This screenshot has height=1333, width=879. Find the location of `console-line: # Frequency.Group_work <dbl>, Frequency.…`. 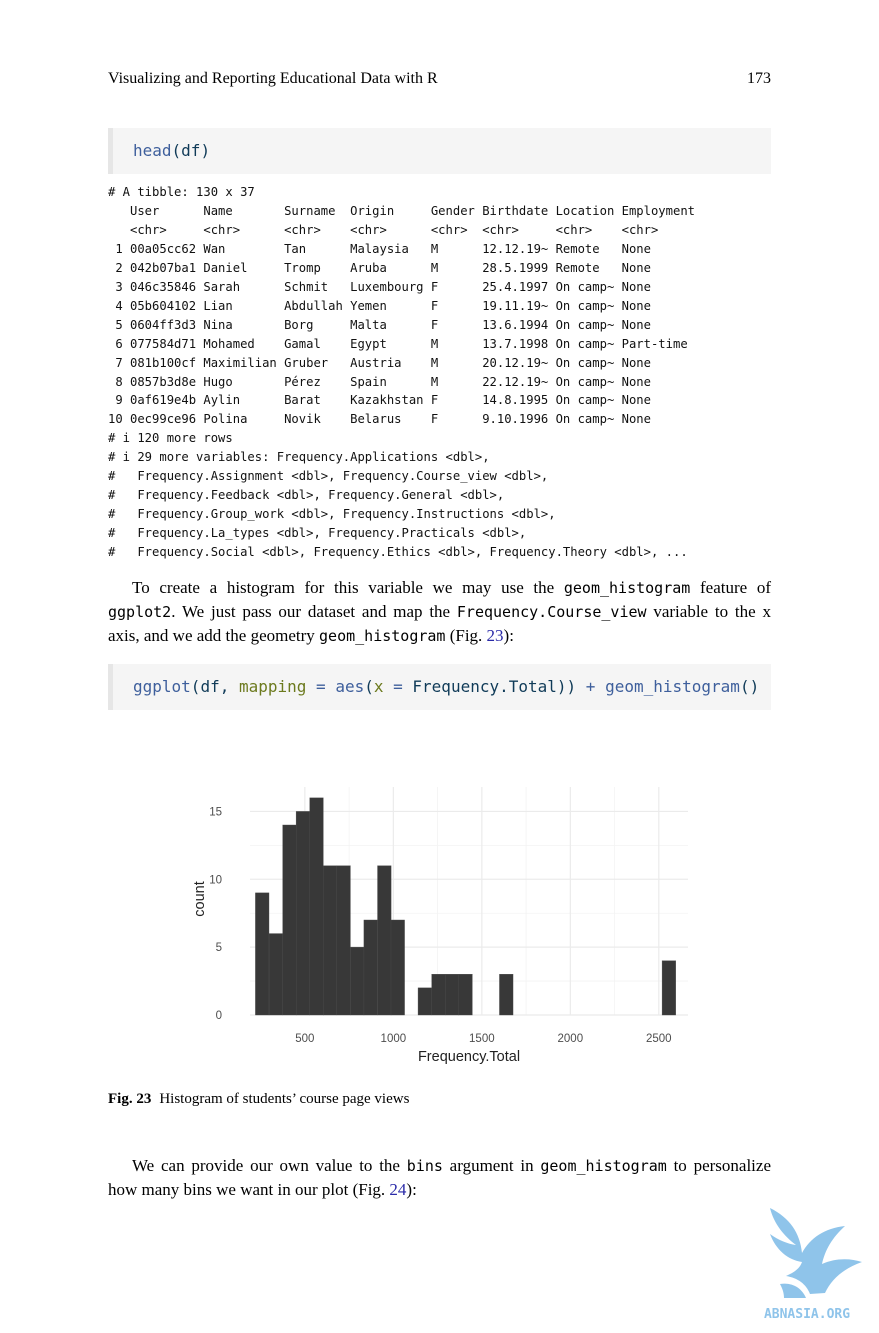

console-line: # Frequency.Group_work <dbl>, Frequency.… is located at coordinates (332, 514).